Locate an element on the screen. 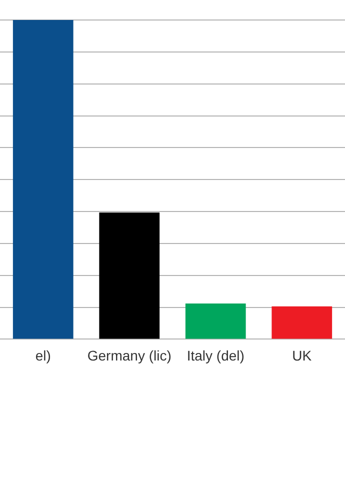 This screenshot has height=488, width=345. x-tick-label: UK is located at coordinates (302, 355).